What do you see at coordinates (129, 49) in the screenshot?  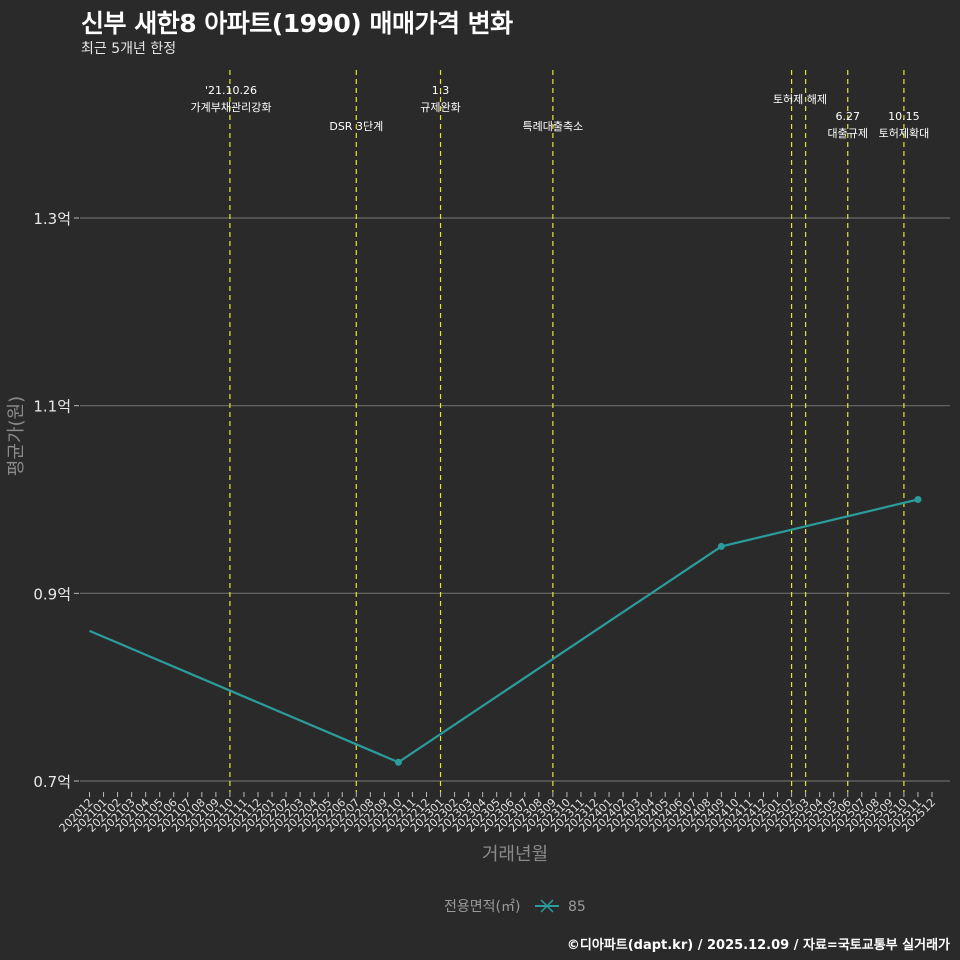 I see `chart-subtitle: 최근 5개년 한정` at bounding box center [129, 49].